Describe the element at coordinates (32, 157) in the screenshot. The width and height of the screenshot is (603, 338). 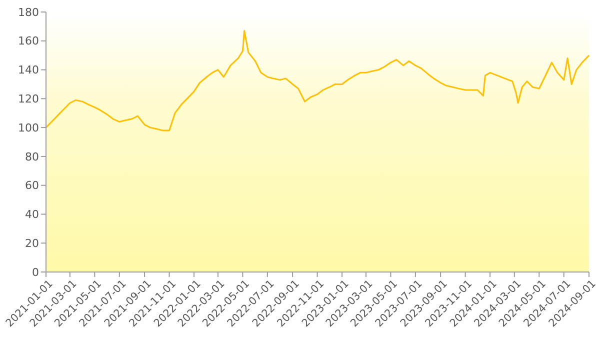
I see `y-tick-label: 80` at that location.